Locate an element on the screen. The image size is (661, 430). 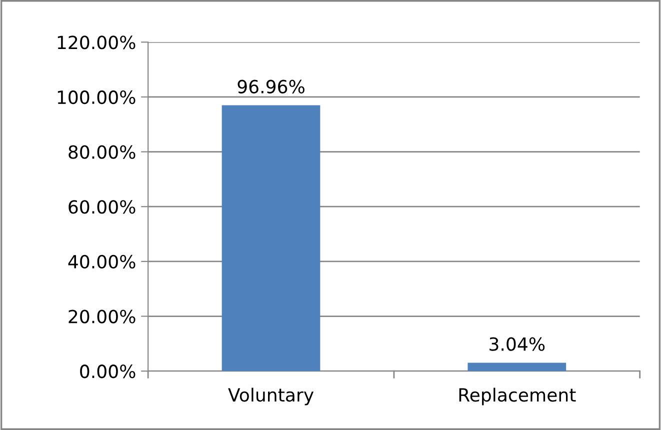
y-tick-label: 20.00% is located at coordinates (102, 317).